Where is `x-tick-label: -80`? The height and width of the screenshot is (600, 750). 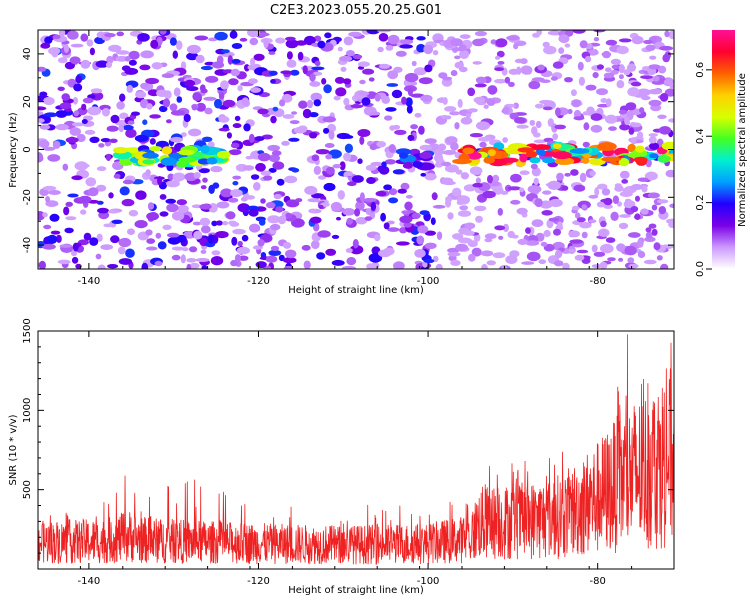 x-tick-label: -80 is located at coordinates (598, 581).